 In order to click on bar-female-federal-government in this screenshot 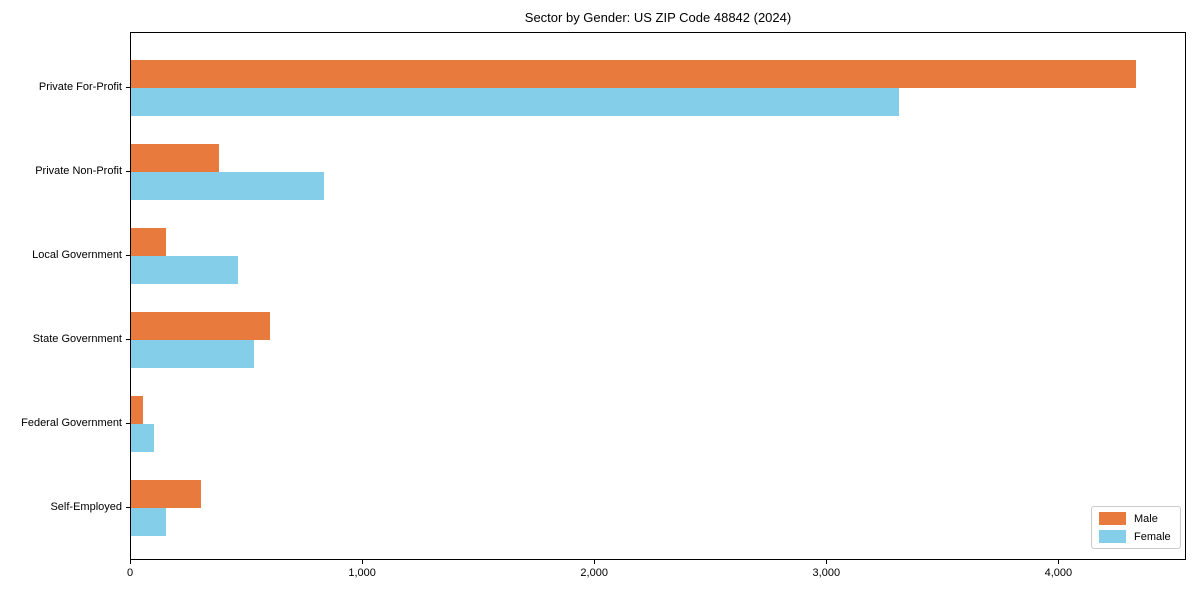, I will do `click(143, 438)`.